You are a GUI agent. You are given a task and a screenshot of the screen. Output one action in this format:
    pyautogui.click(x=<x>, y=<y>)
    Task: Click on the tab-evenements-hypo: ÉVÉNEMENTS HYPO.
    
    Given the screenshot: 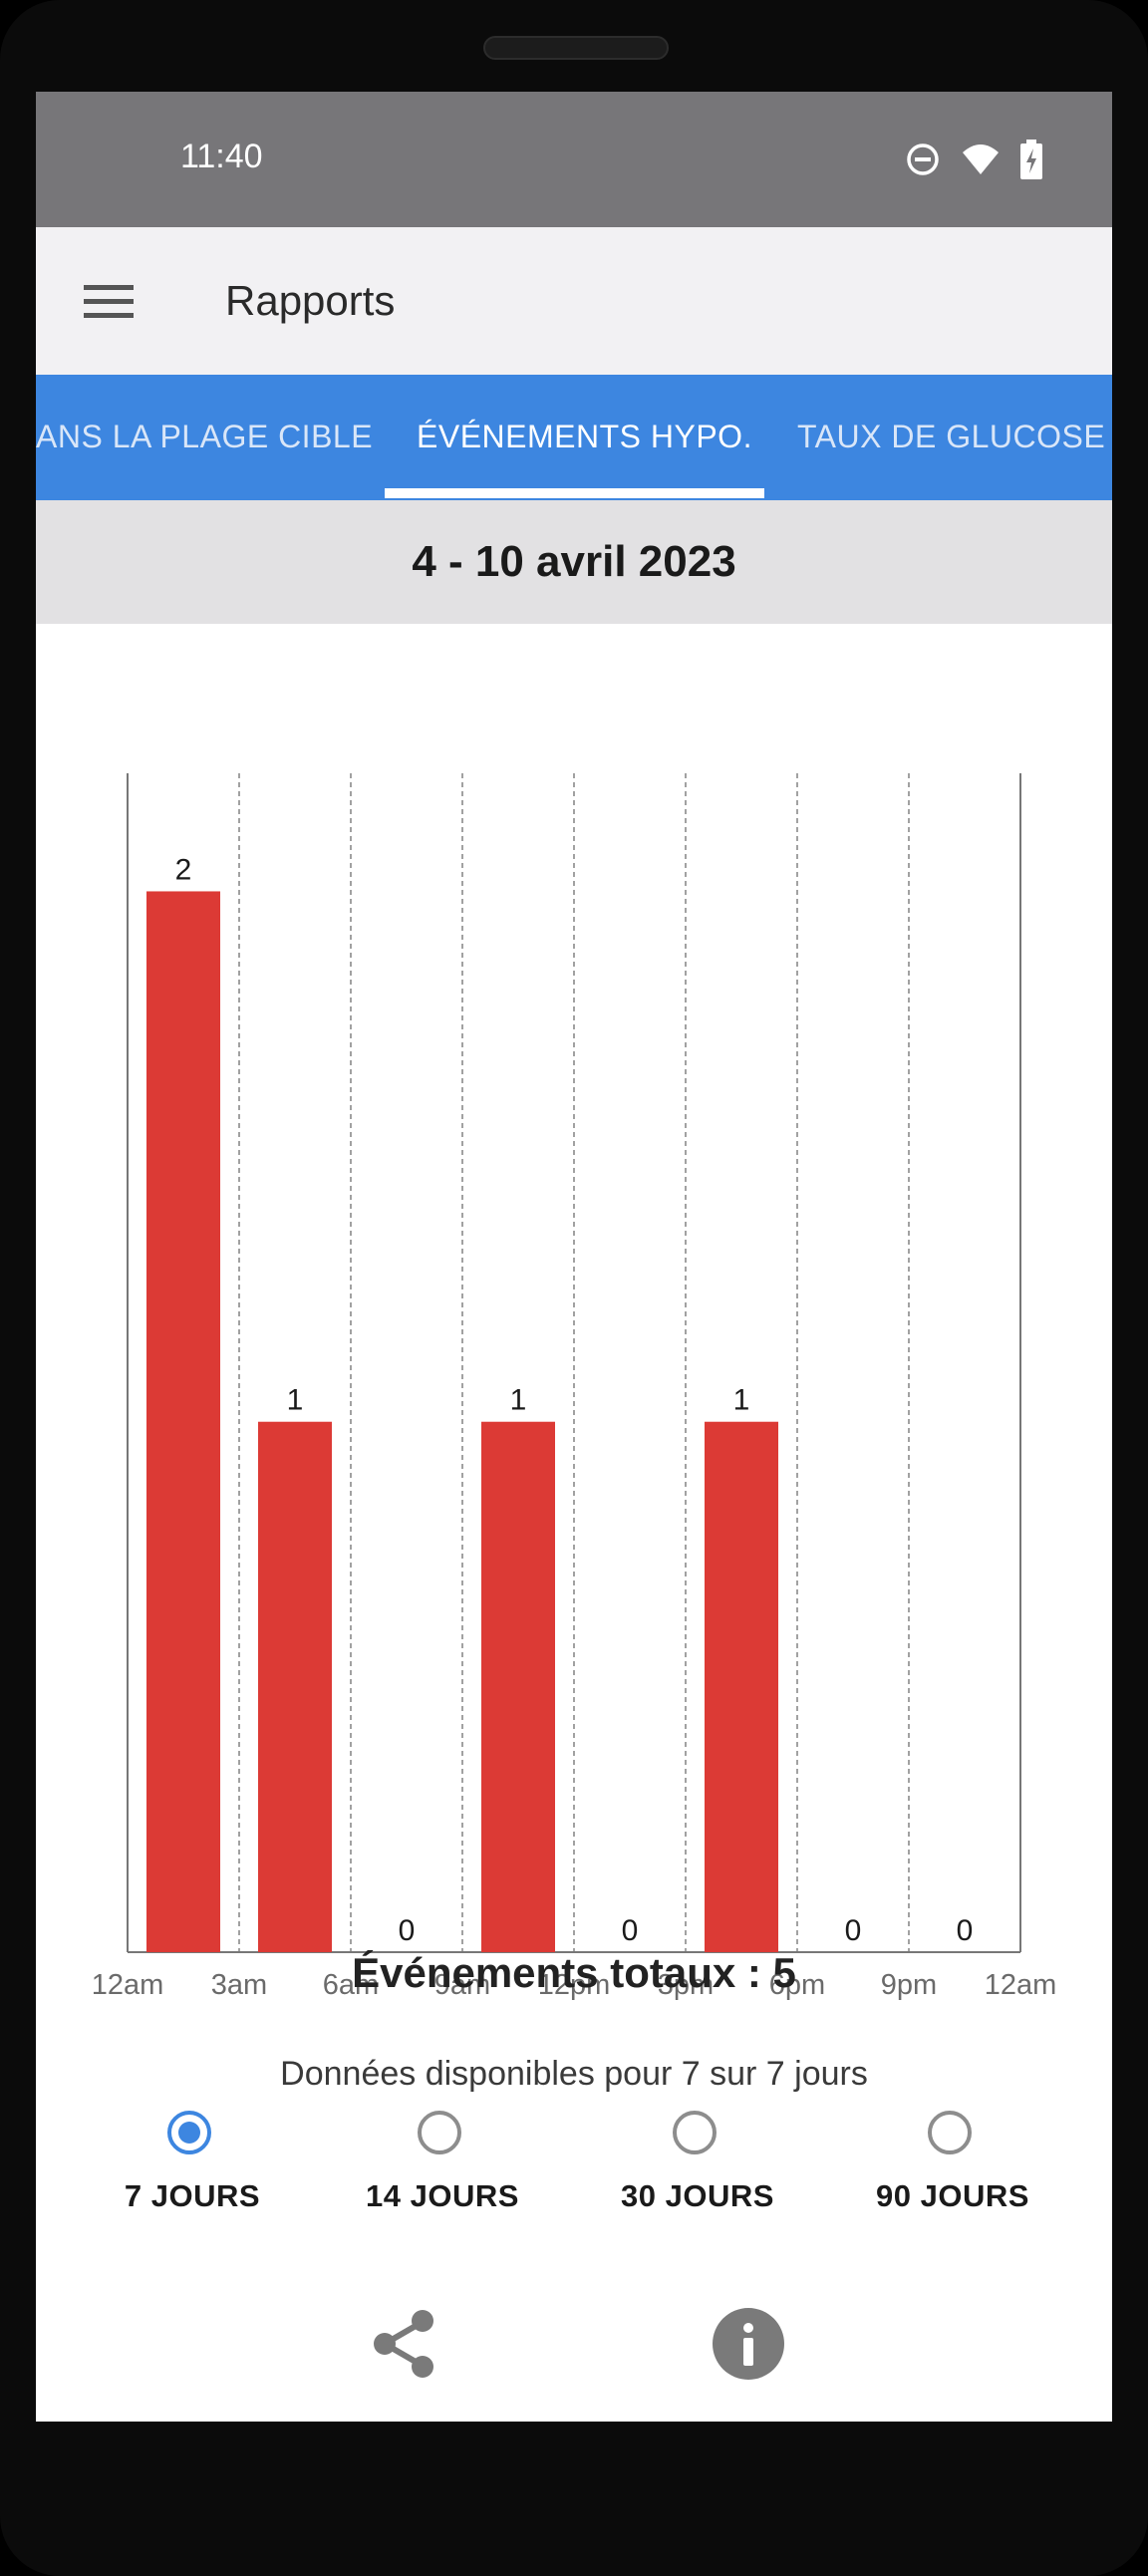 What is the action you would take?
    pyautogui.click(x=584, y=436)
    